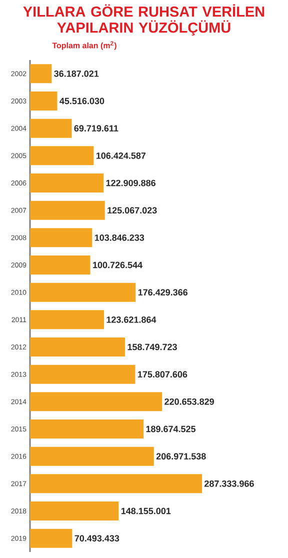 The image size is (288, 558). What do you see at coordinates (146, 511) in the screenshot?
I see `data-label: 148.155.001` at bounding box center [146, 511].